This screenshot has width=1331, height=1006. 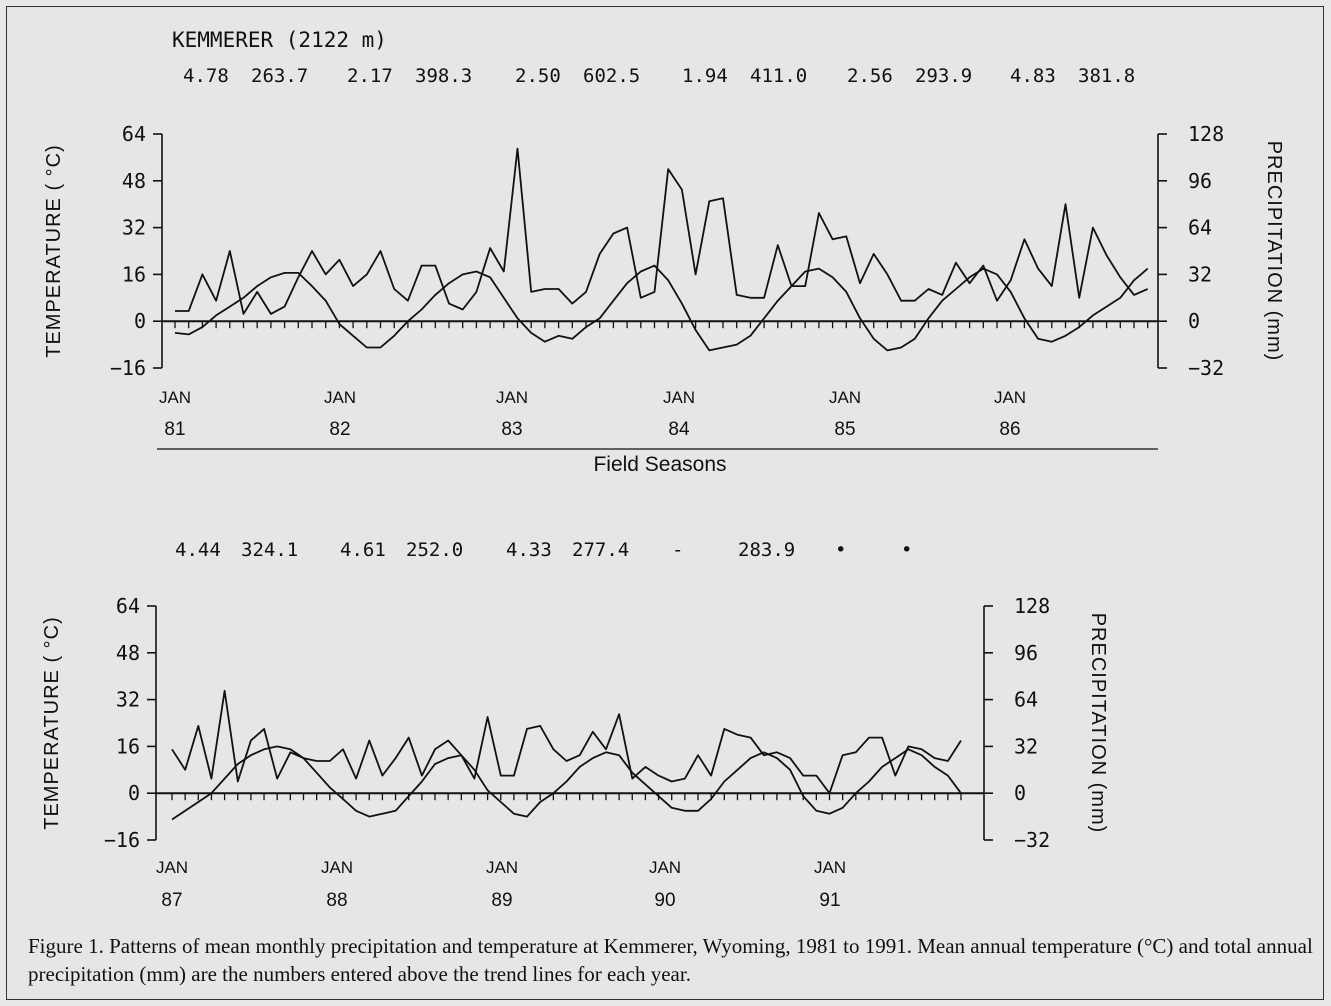 I want to click on chart1-left-tick-label: 48, so click(x=134, y=181).